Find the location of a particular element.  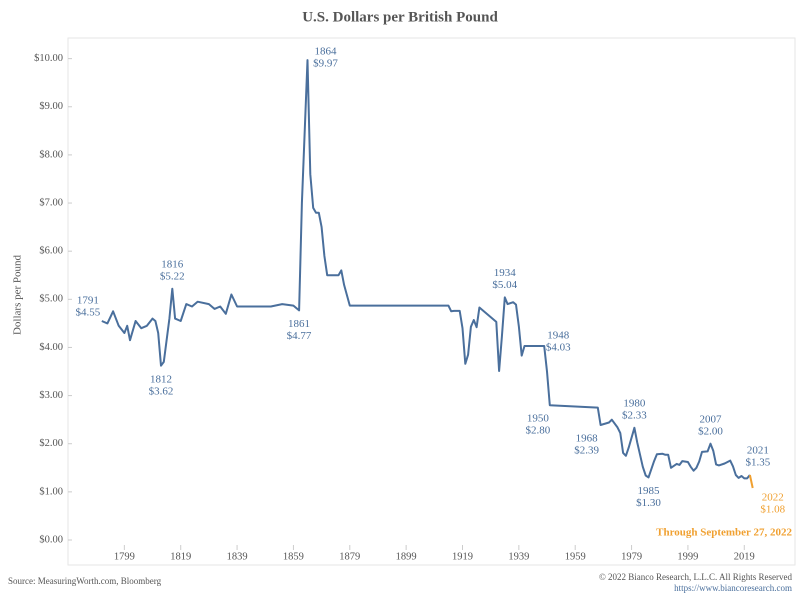

annotation-value: $4.55 is located at coordinates (87, 313).